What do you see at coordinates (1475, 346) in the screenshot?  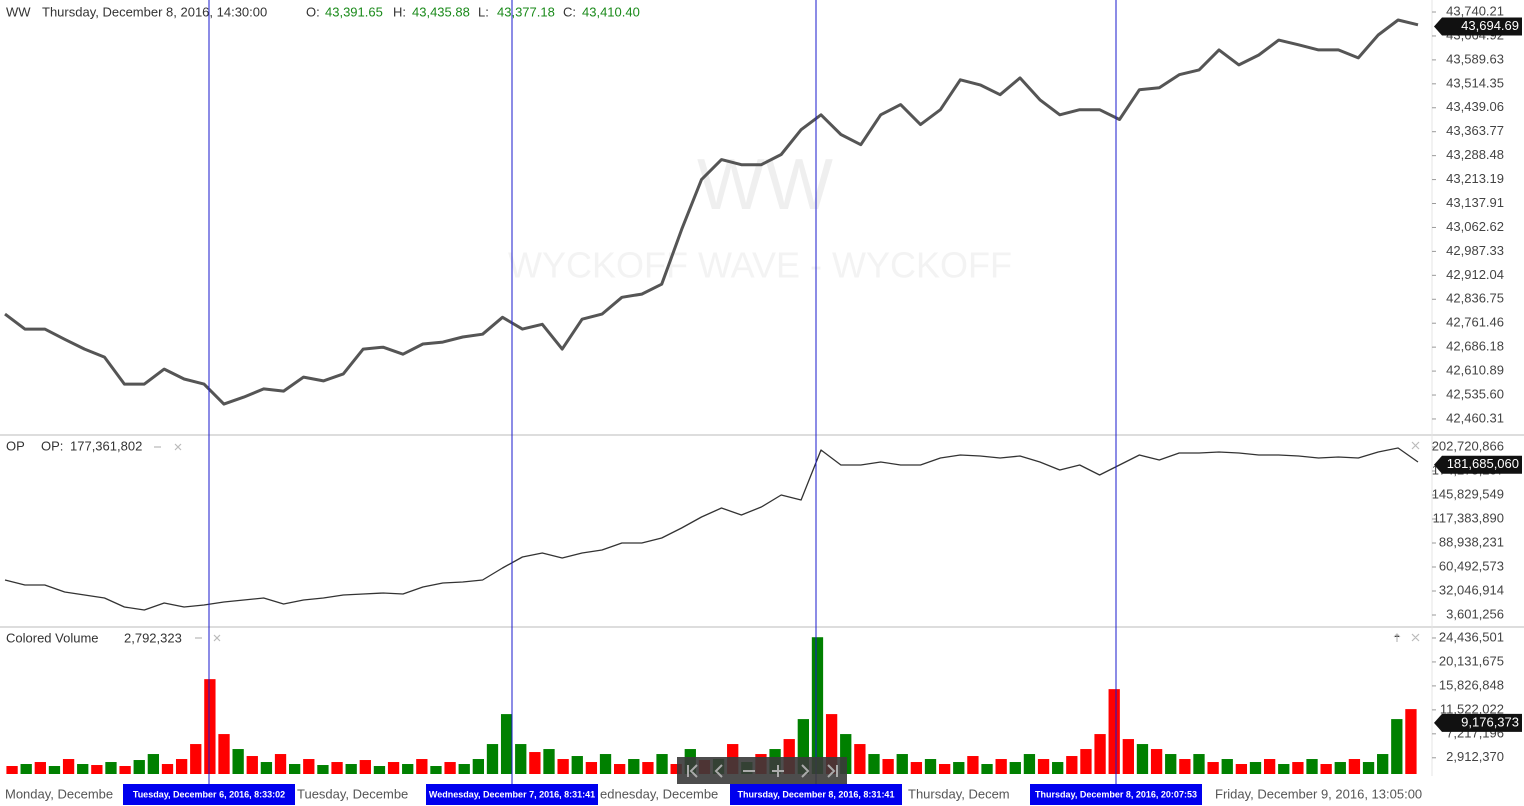 I see `y-tick-label: 42,686.18` at bounding box center [1475, 346].